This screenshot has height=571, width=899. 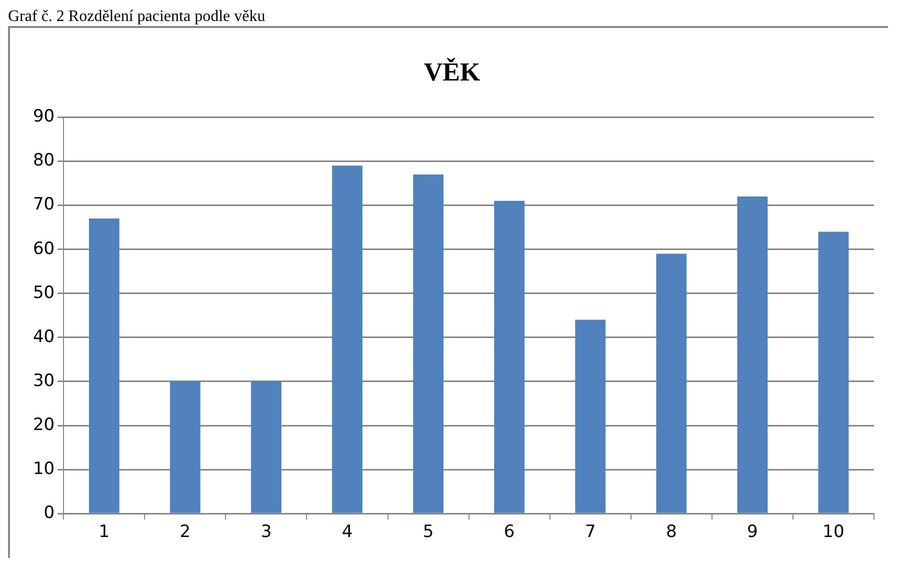 What do you see at coordinates (43, 248) in the screenshot?
I see `y-tick-label: 60` at bounding box center [43, 248].